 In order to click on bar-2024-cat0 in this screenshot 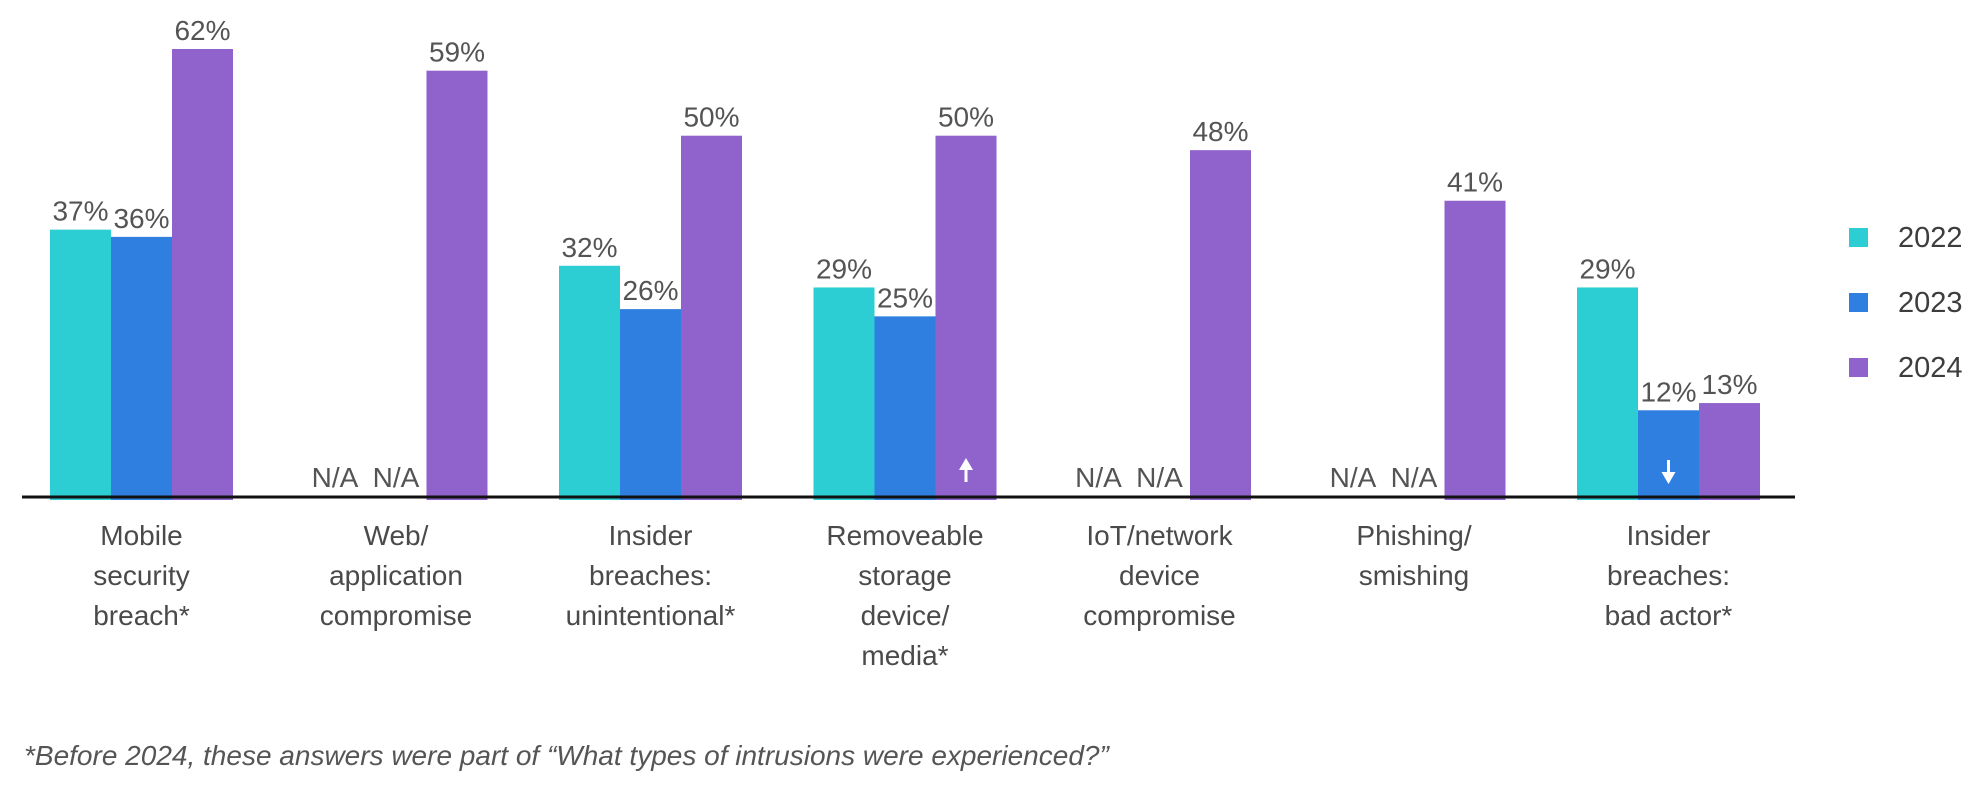, I will do `click(202, 274)`.